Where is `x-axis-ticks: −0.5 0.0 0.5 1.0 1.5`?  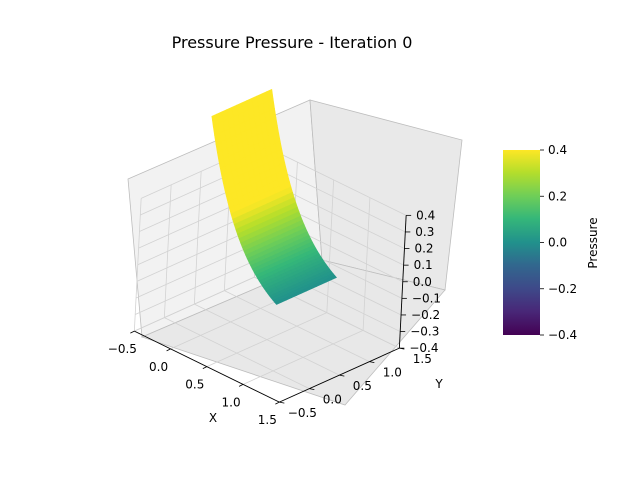
x-axis-ticks: −0.5 0.0 0.5 1.0 1.5 is located at coordinates (194, 378).